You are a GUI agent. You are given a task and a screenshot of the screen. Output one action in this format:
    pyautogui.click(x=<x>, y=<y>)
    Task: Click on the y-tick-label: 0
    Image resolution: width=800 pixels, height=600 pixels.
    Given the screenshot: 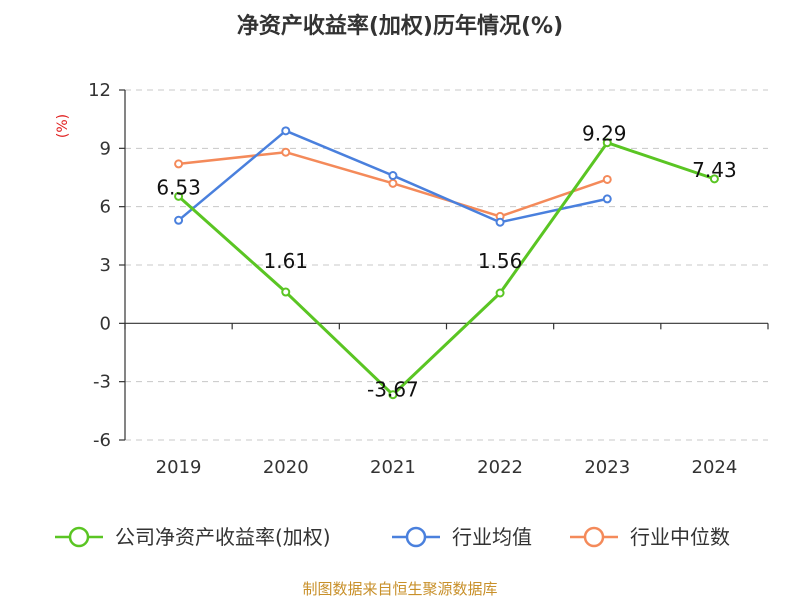 What is the action you would take?
    pyautogui.click(x=105, y=323)
    